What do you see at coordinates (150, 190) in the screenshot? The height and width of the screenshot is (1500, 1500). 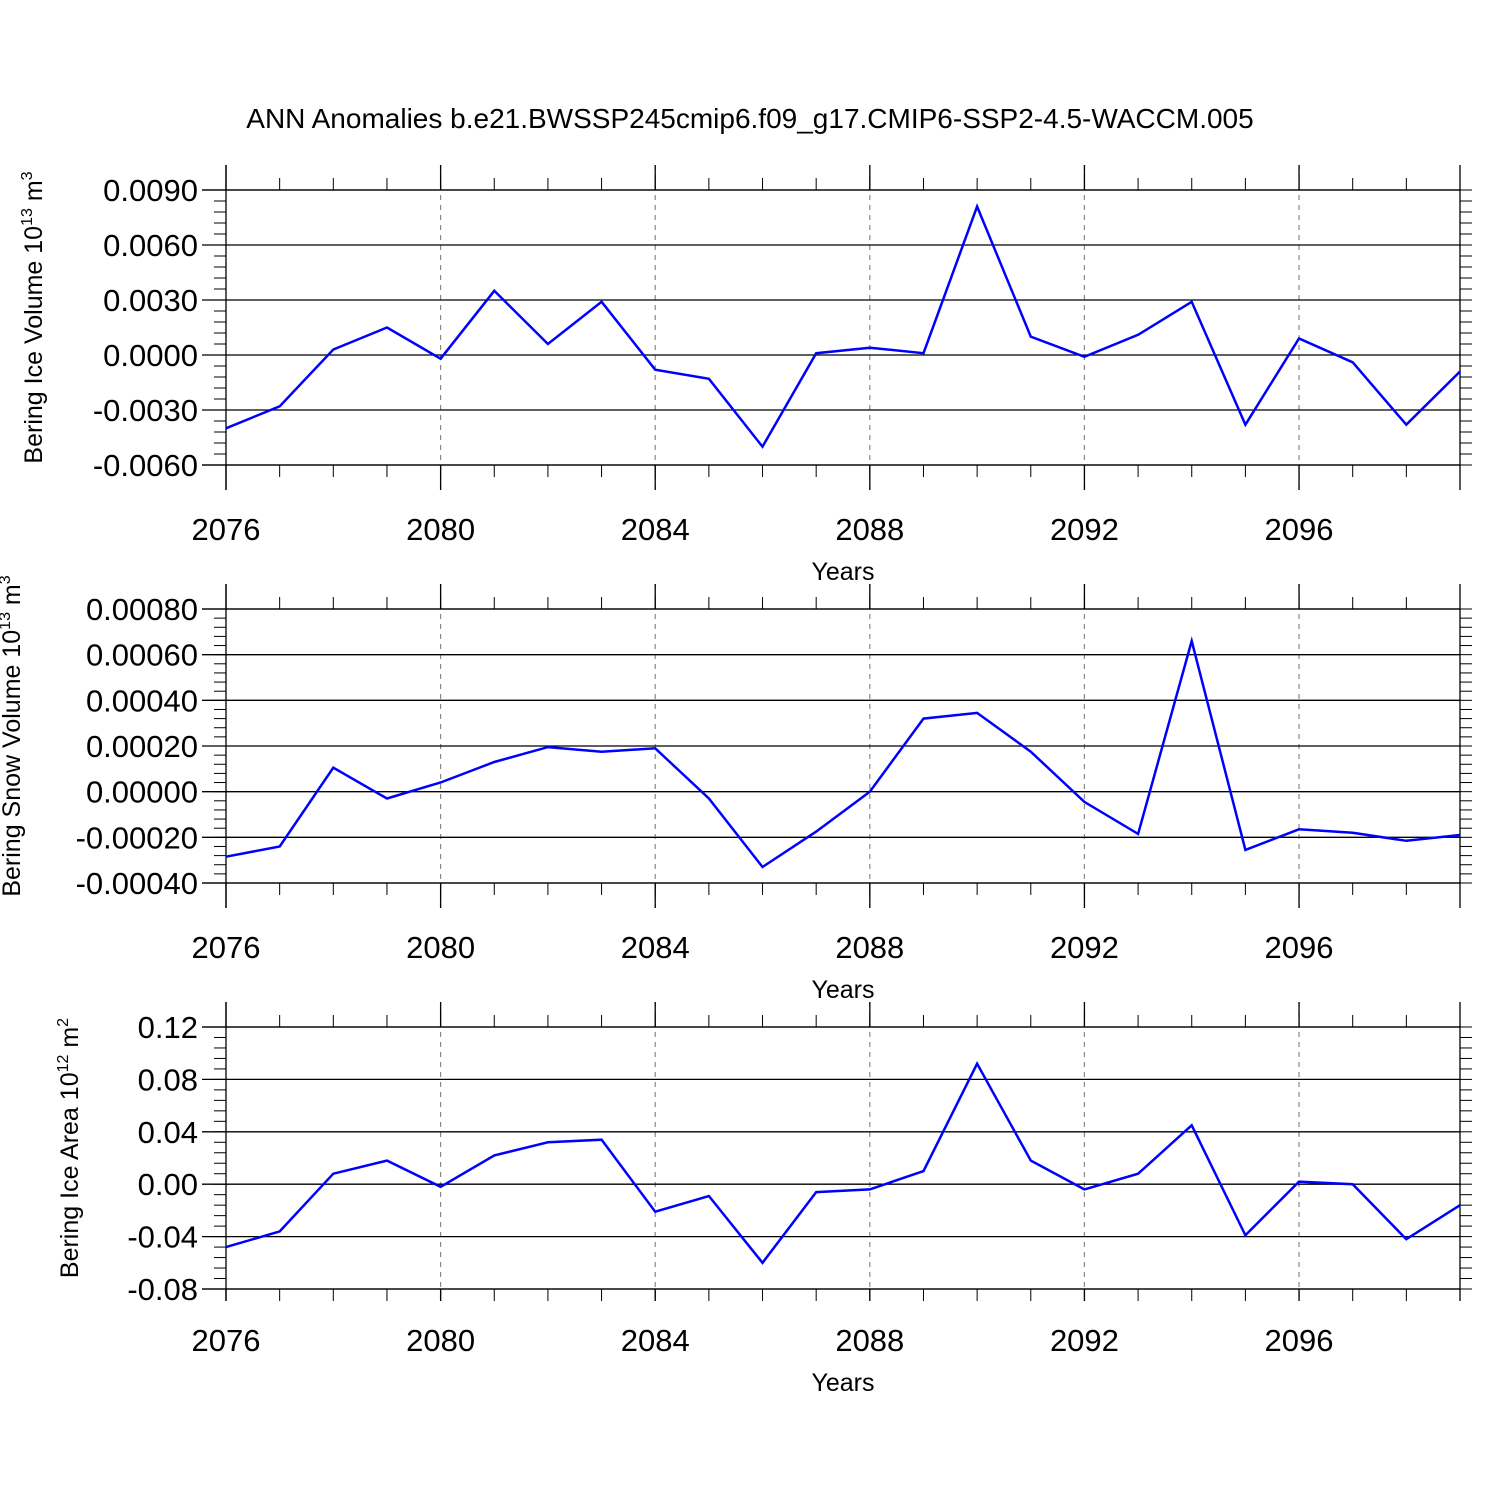 I see `y-tick-label: 0.0090` at bounding box center [150, 190].